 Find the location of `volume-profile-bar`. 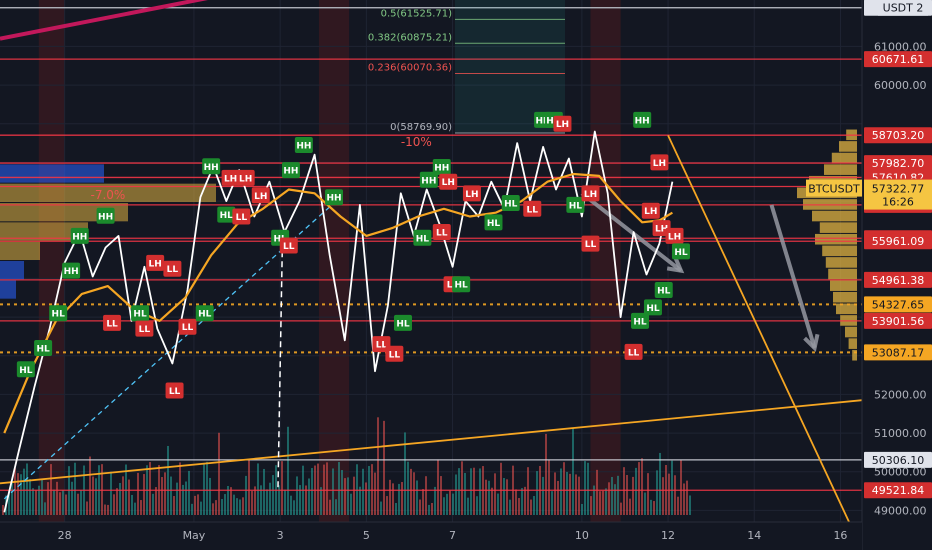

volume-profile-bar is located at coordinates (8, 289).